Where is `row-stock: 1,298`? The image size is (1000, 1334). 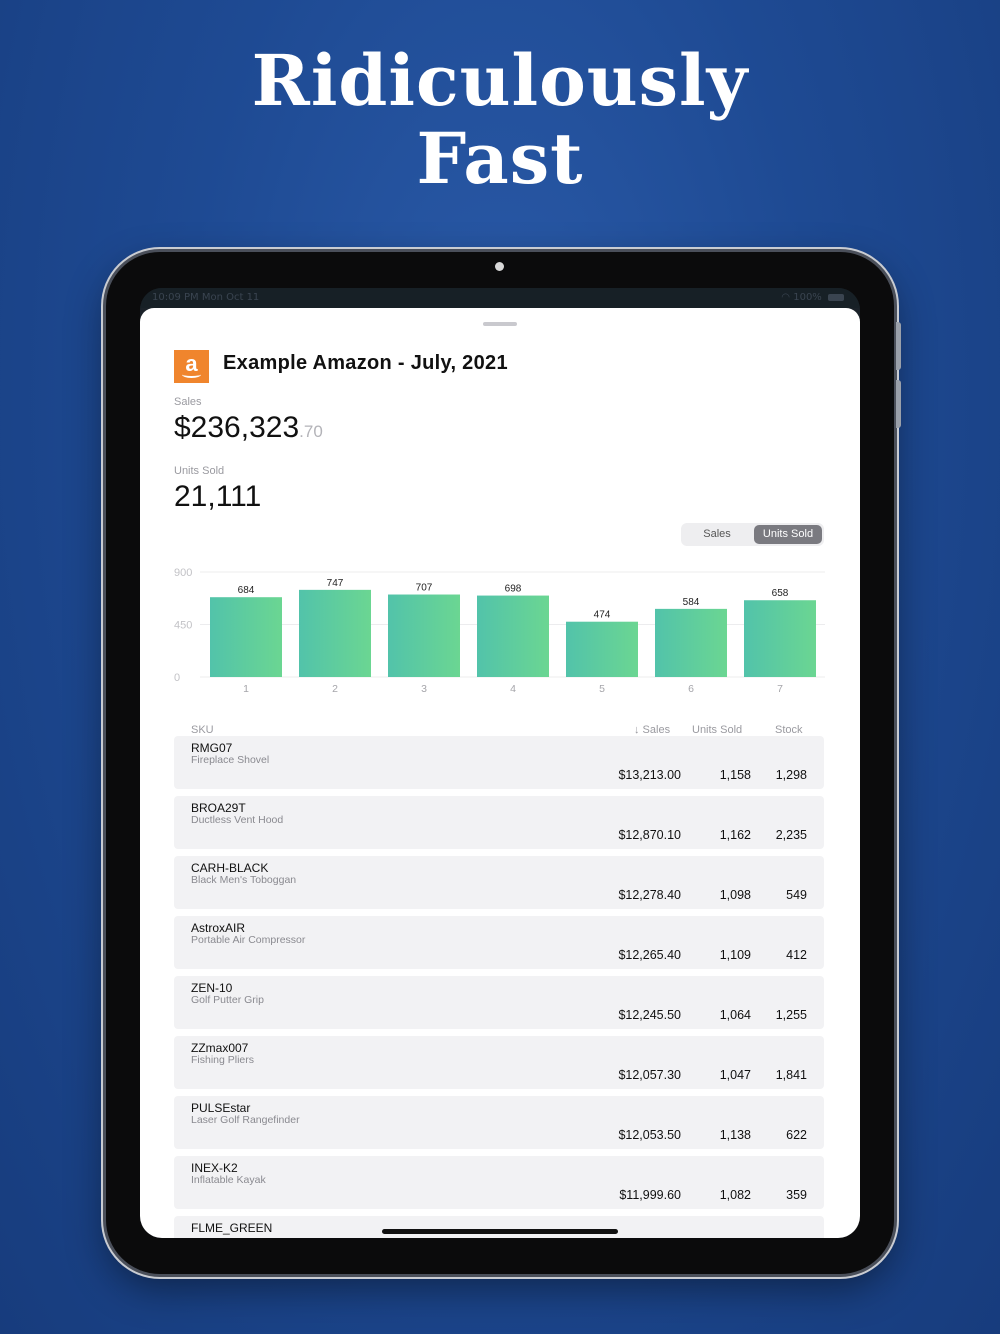 row-stock: 1,298 is located at coordinates (791, 775).